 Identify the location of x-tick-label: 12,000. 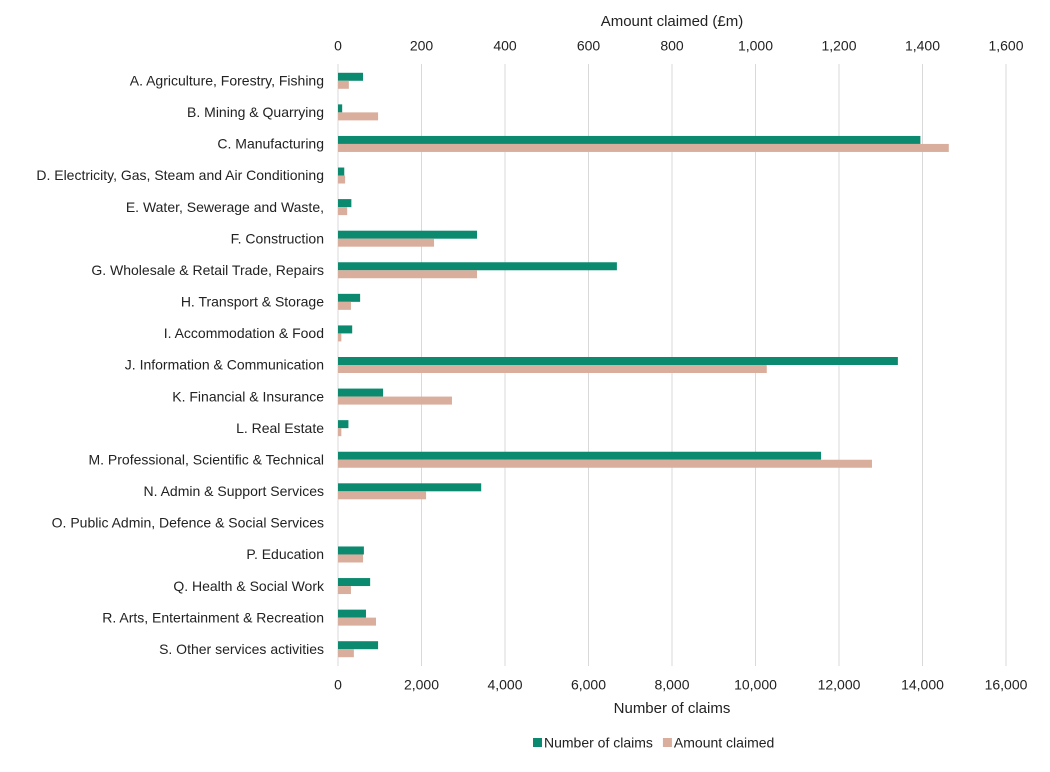
(839, 685).